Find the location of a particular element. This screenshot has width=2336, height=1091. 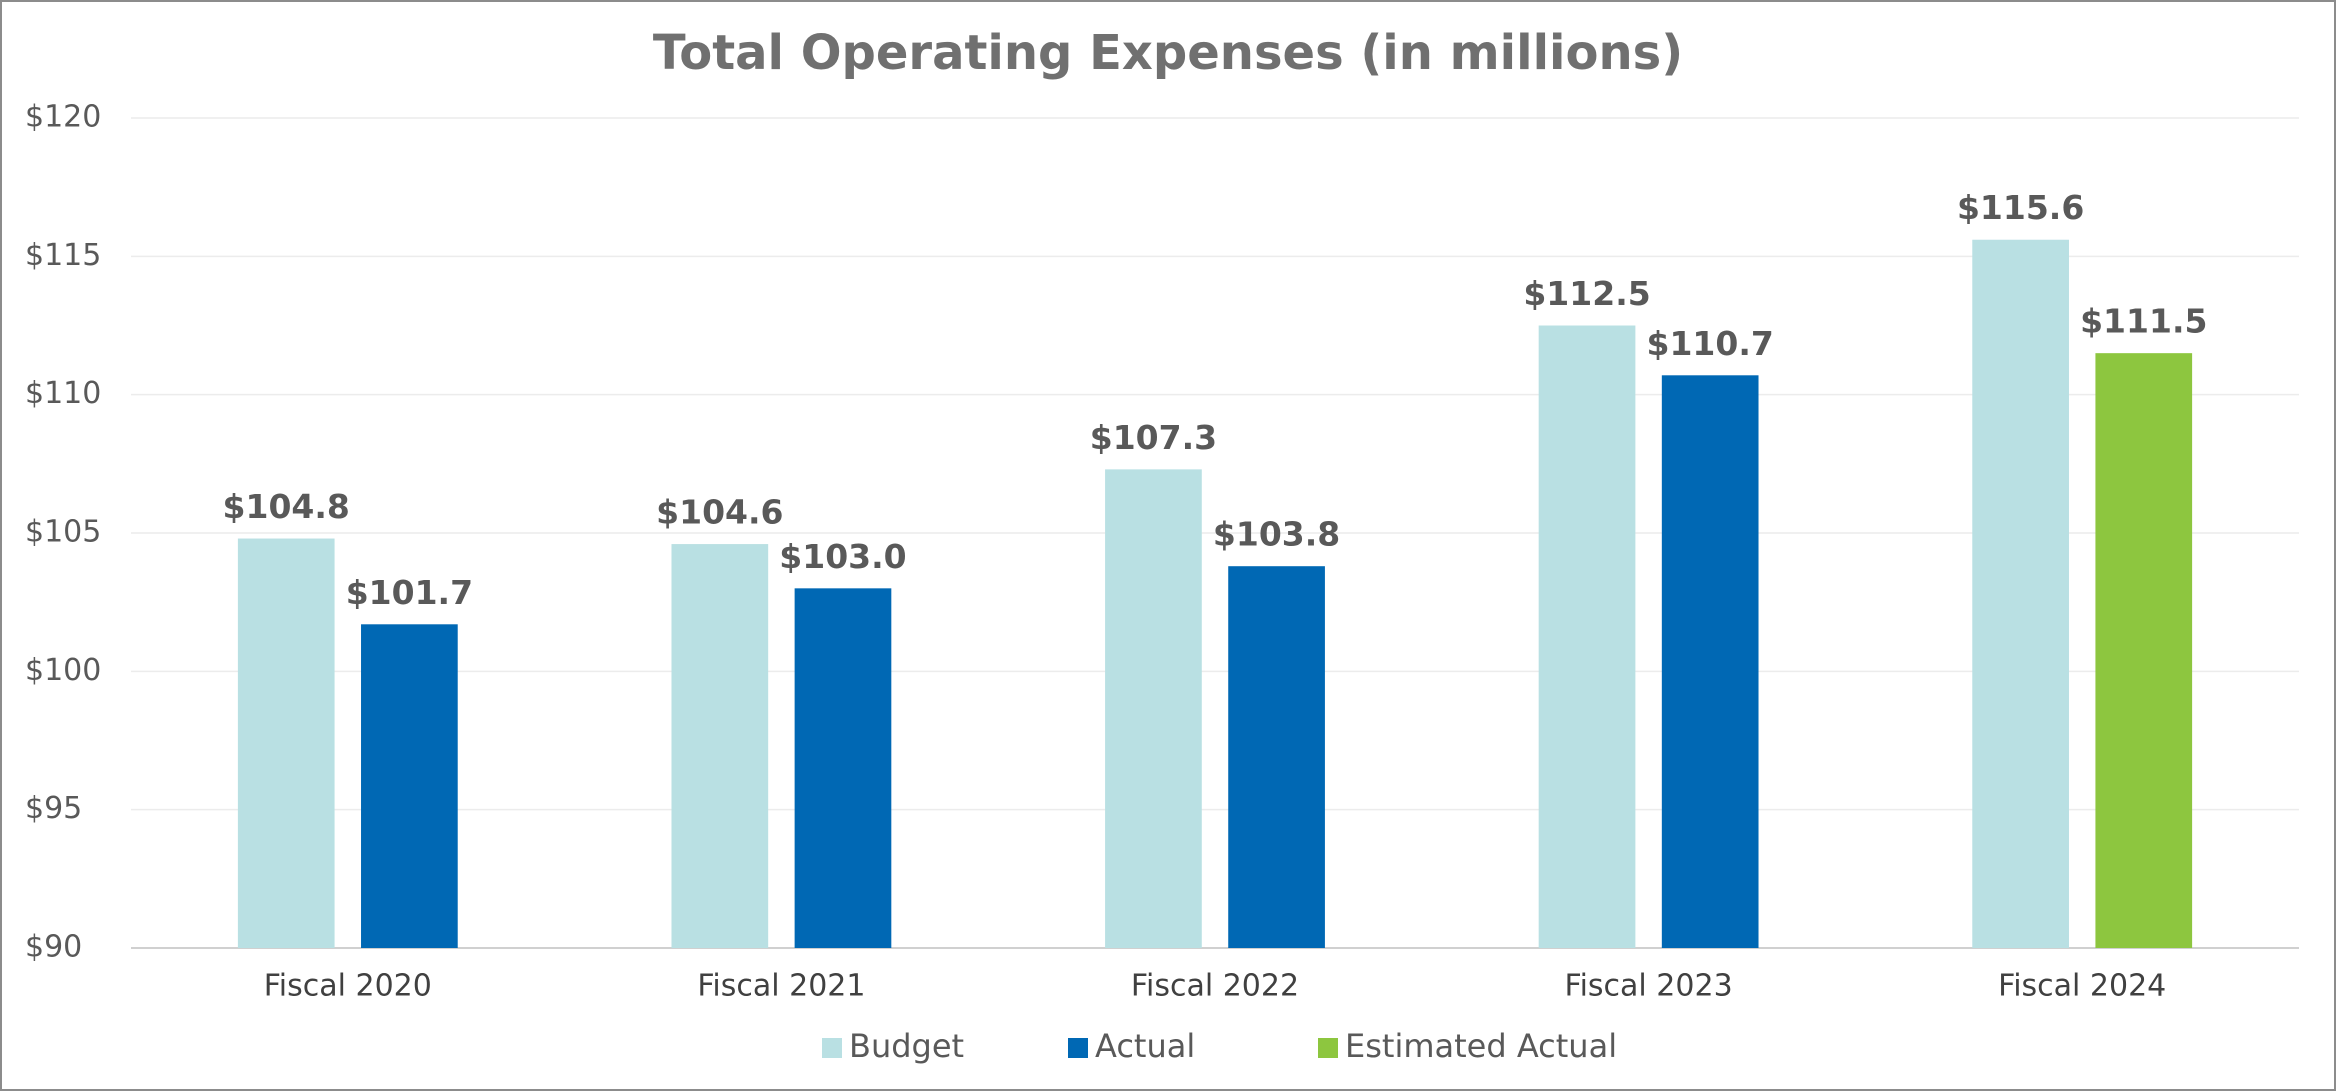

data-label: $103.0 is located at coordinates (842, 556).